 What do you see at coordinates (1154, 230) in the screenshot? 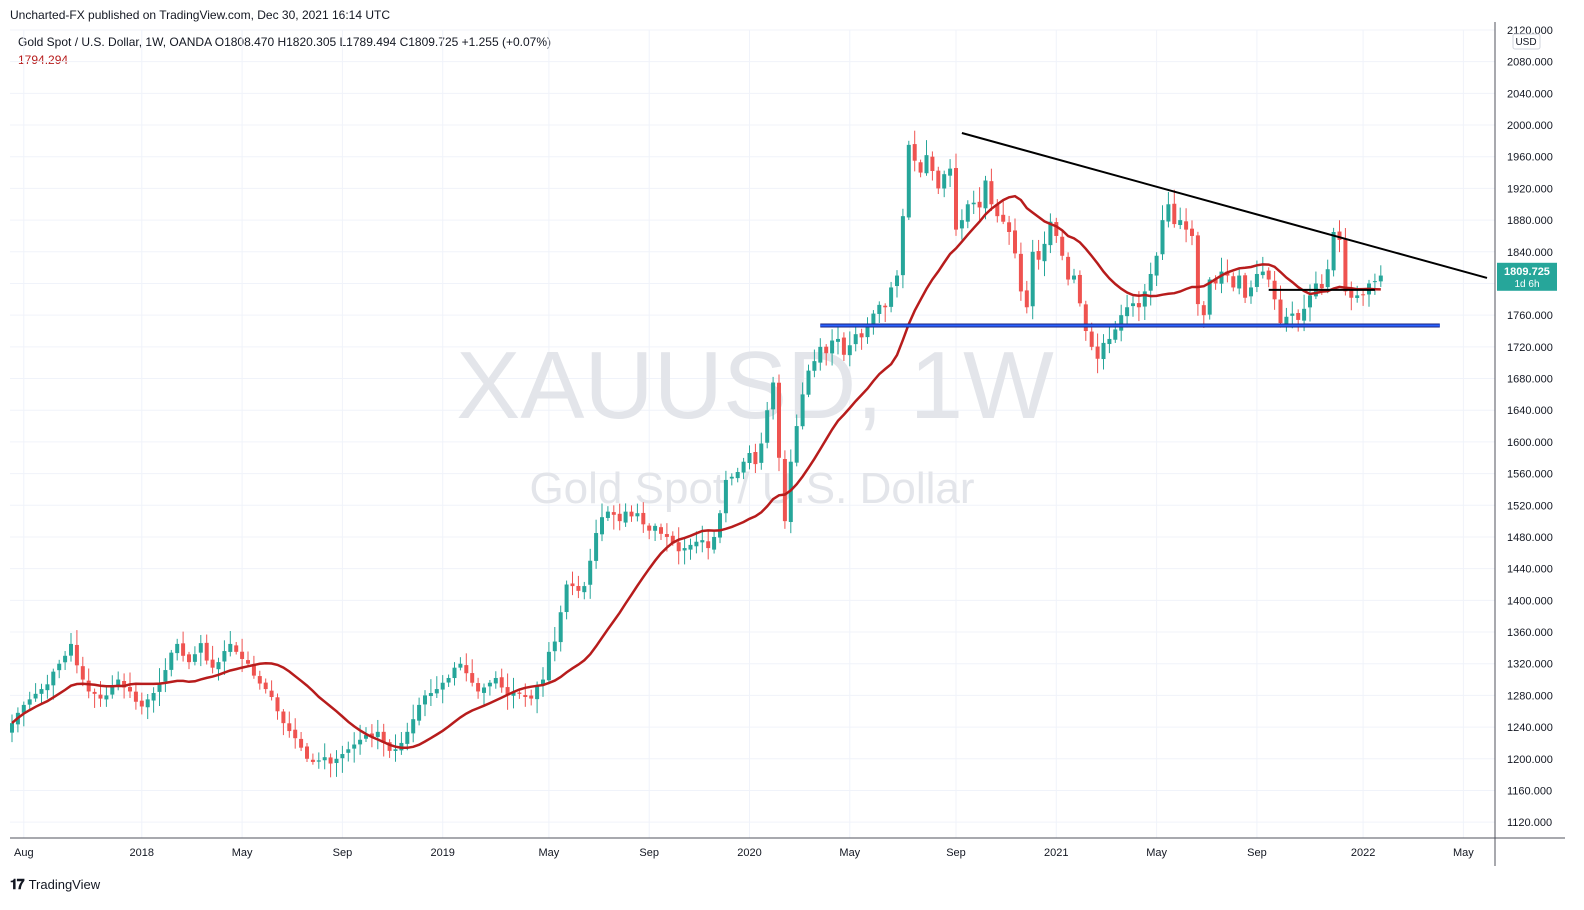
I see `drawing-tools` at bounding box center [1154, 230].